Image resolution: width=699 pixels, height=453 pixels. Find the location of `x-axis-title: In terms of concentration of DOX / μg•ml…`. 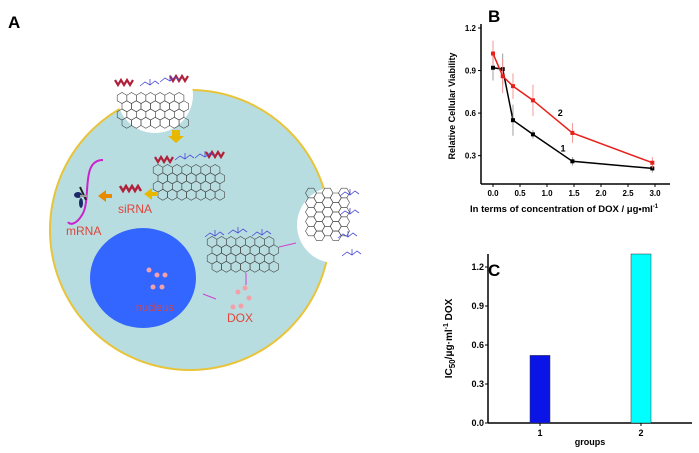

x-axis-title: In terms of concentration of DOX / μg•ml… is located at coordinates (564, 209).